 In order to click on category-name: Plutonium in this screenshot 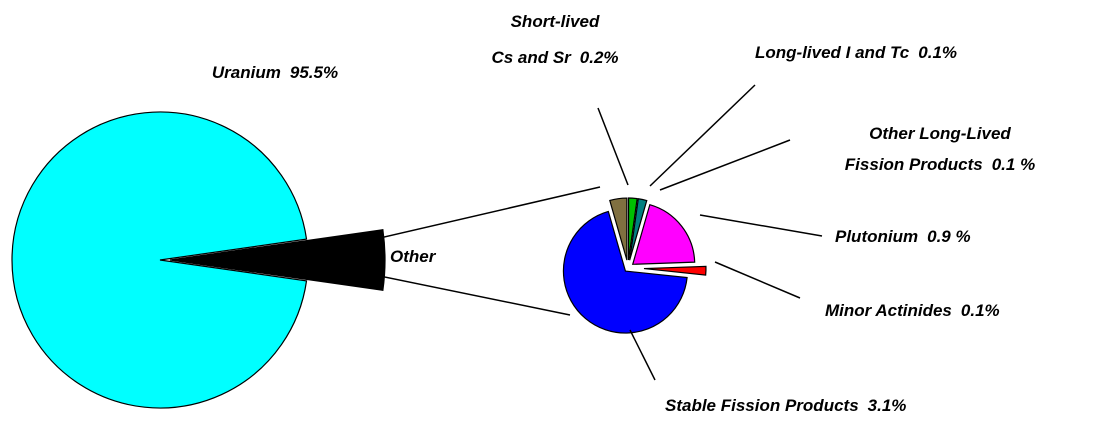, I will do `click(877, 236)`.